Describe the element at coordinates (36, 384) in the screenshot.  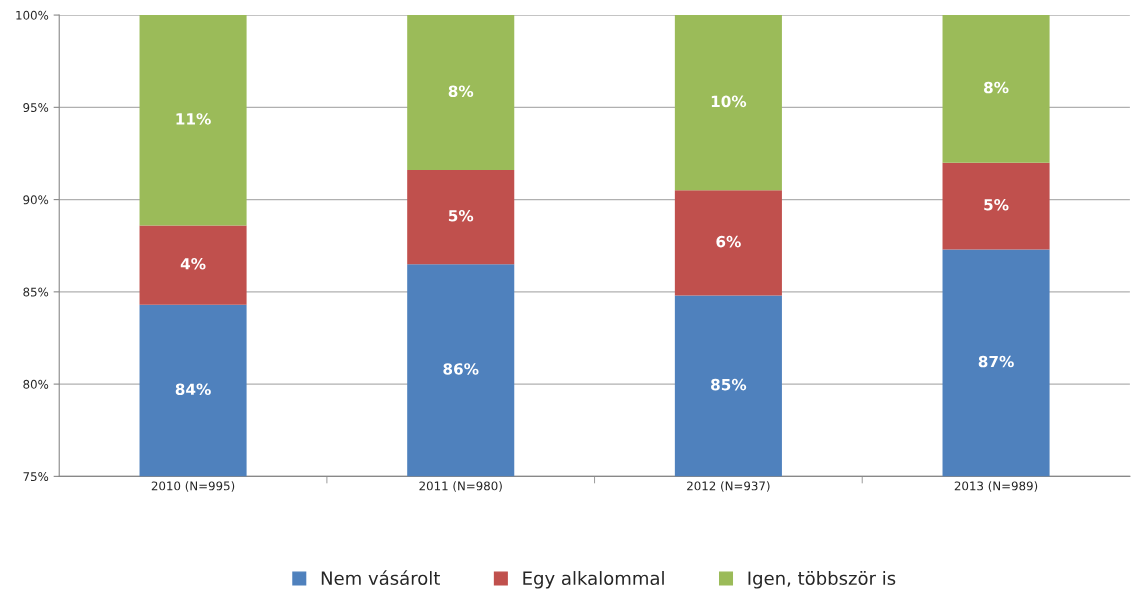
I see `y-tick-label: 80%` at that location.